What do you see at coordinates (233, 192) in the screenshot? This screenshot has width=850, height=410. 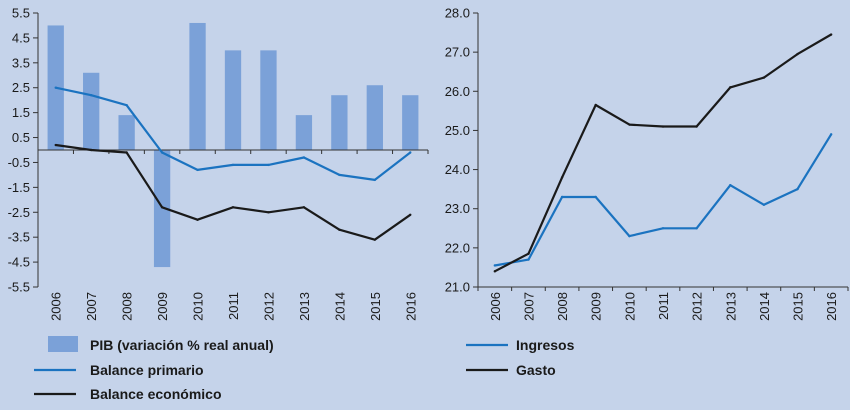 I see `left-line-balance-economico` at bounding box center [233, 192].